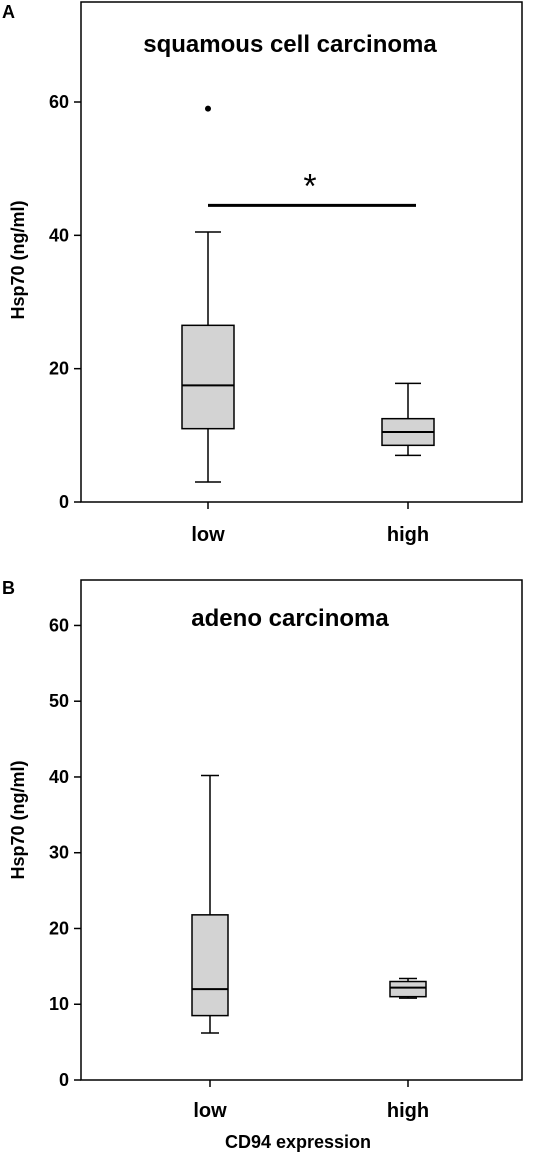  I want to click on panel-b-x-axis-label: CD94 expression, so click(298, 1142).